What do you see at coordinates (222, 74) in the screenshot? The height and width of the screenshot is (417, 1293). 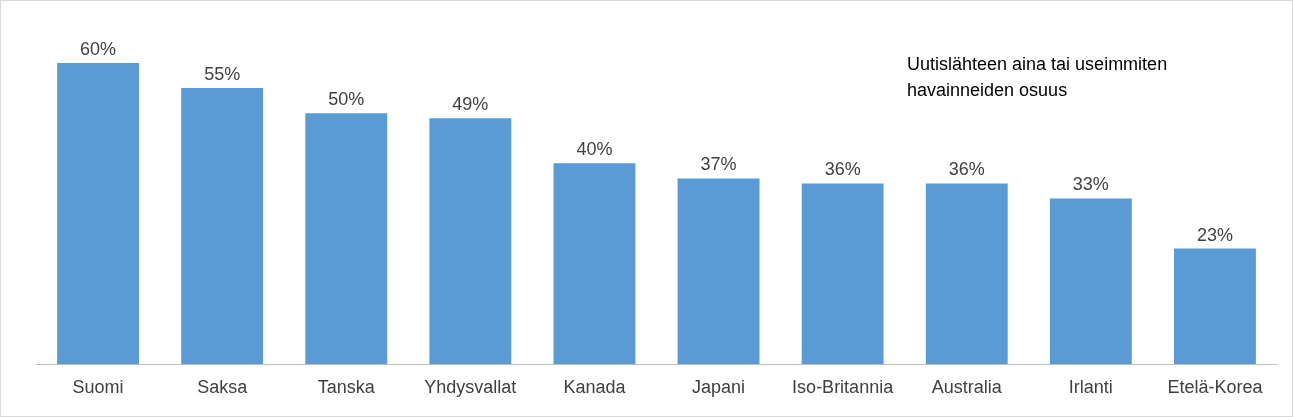 I see `data-label: 55%` at bounding box center [222, 74].